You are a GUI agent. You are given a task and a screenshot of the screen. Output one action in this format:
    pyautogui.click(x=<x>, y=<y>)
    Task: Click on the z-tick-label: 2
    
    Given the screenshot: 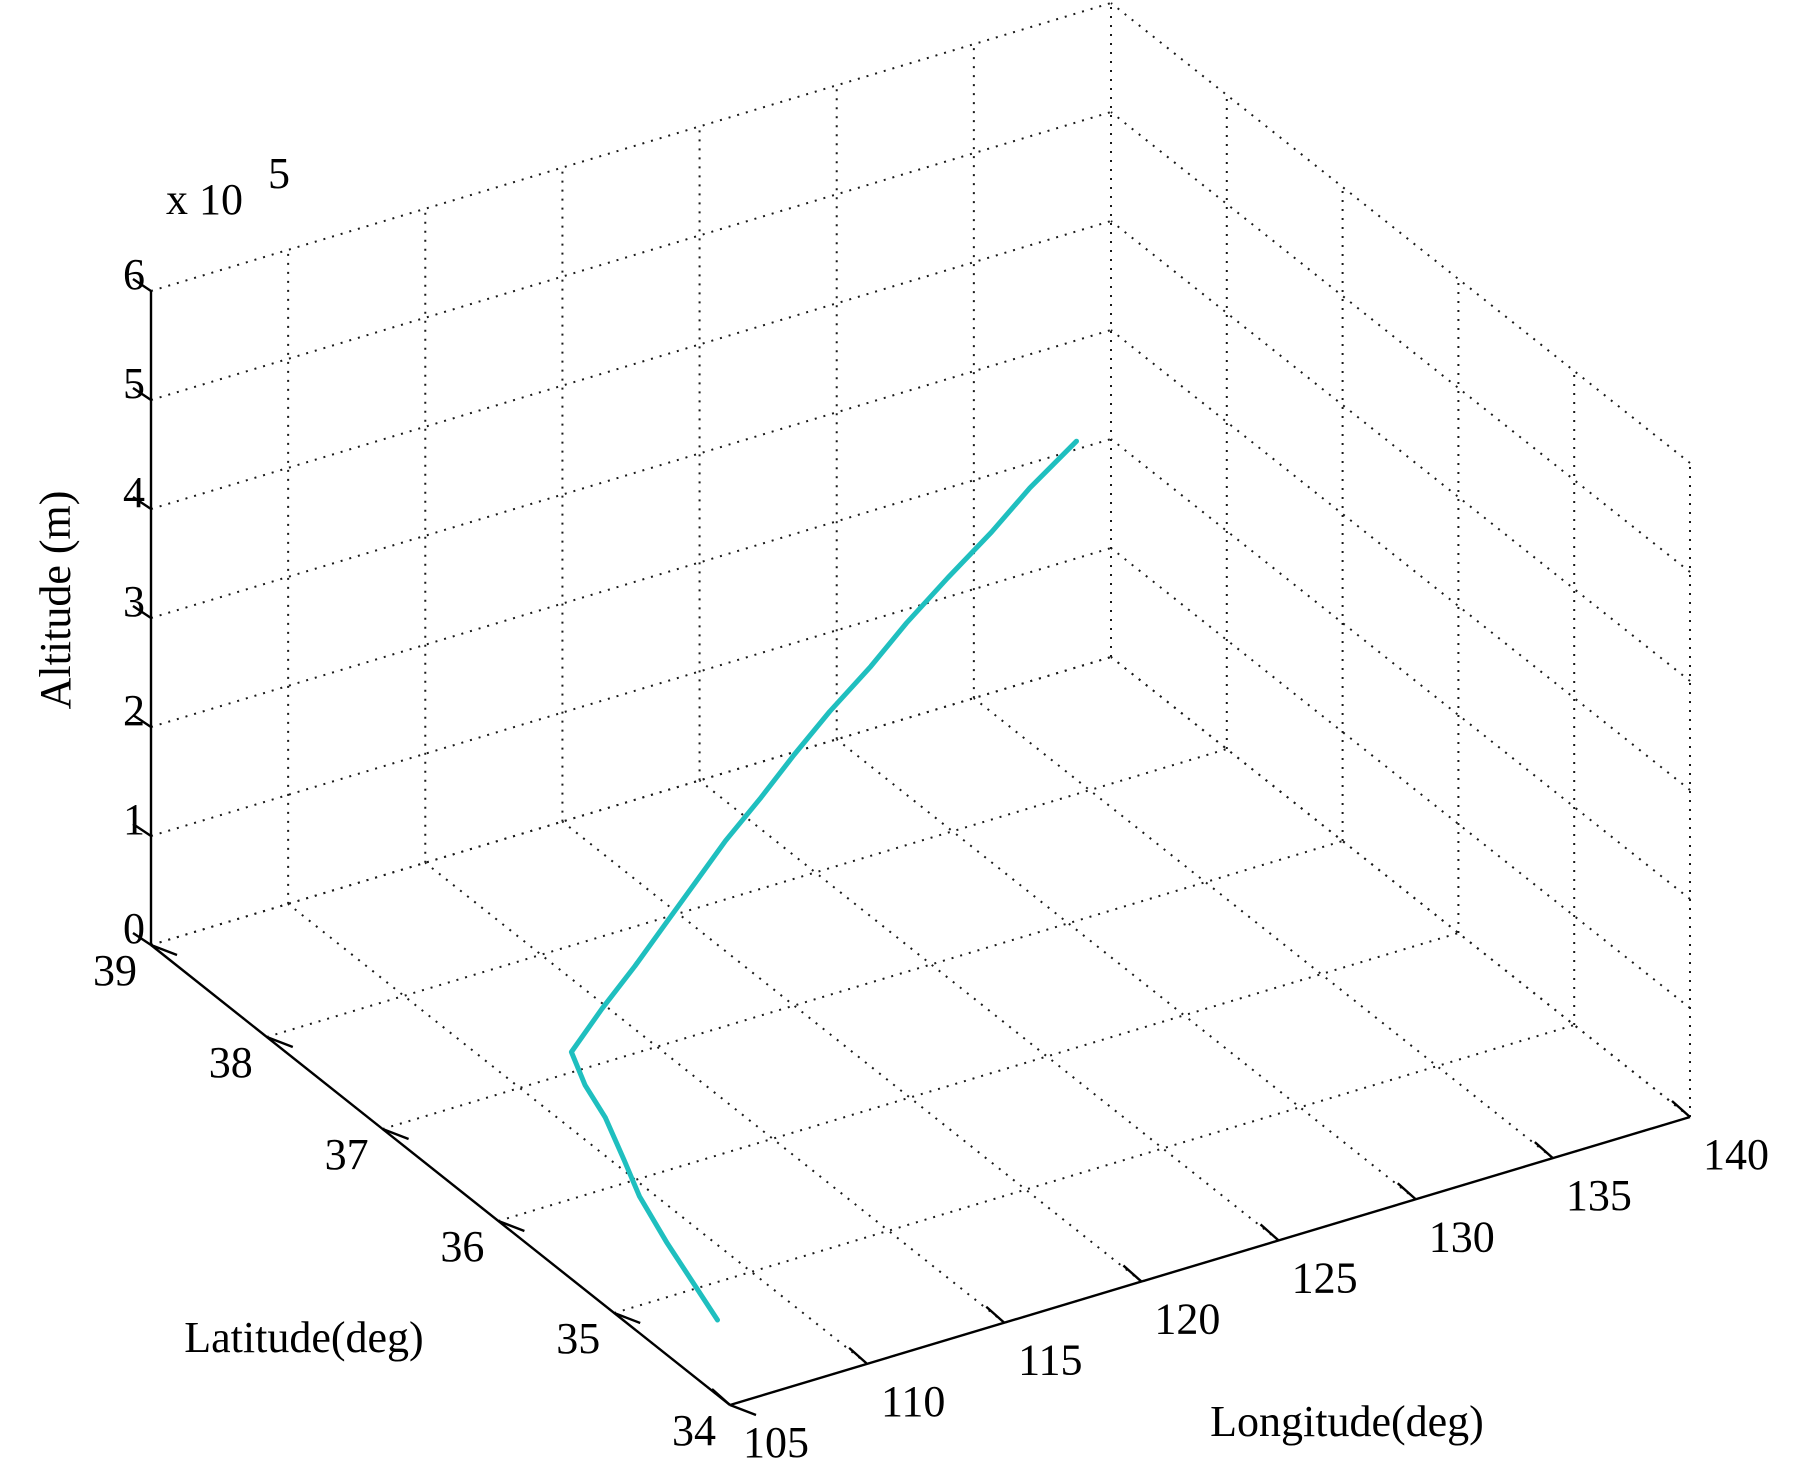 What is the action you would take?
    pyautogui.click(x=134, y=710)
    